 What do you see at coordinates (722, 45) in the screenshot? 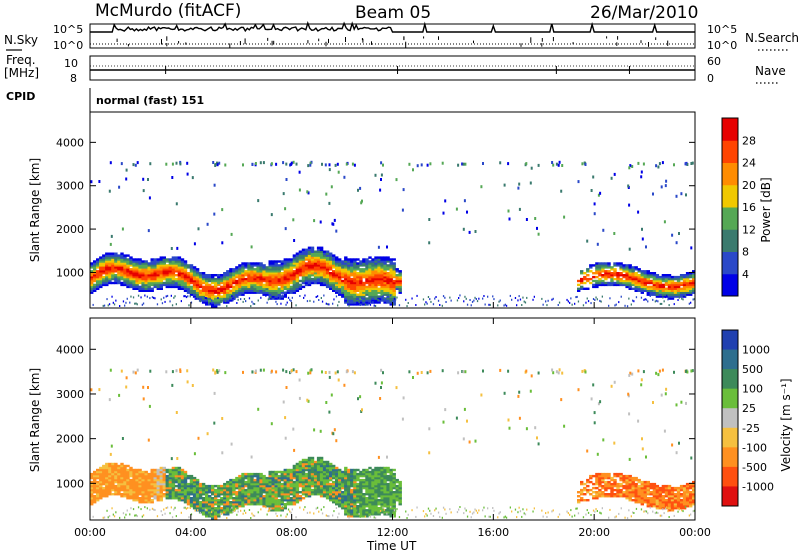
I see `nsearch-tick-bottom: 10^0` at bounding box center [722, 45].